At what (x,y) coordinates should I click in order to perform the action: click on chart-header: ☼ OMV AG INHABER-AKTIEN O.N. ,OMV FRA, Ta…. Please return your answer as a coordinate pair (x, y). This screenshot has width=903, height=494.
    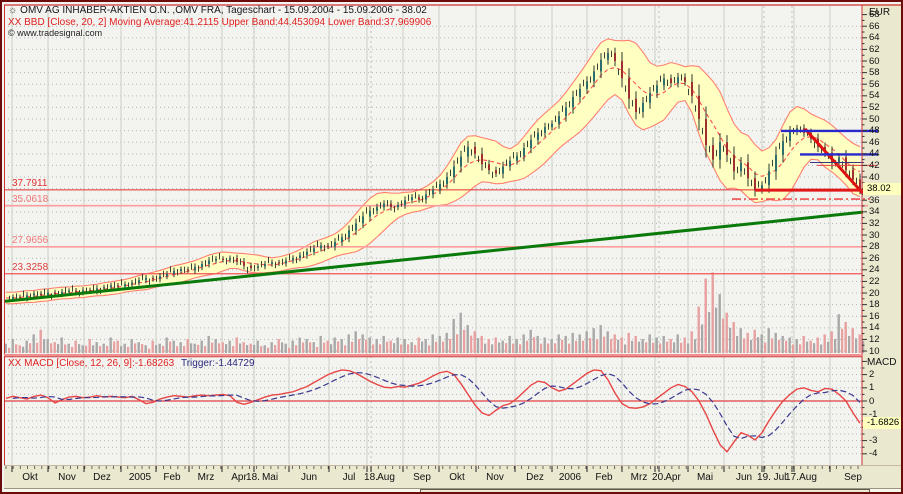
    Looking at the image, I should click on (219, 22).